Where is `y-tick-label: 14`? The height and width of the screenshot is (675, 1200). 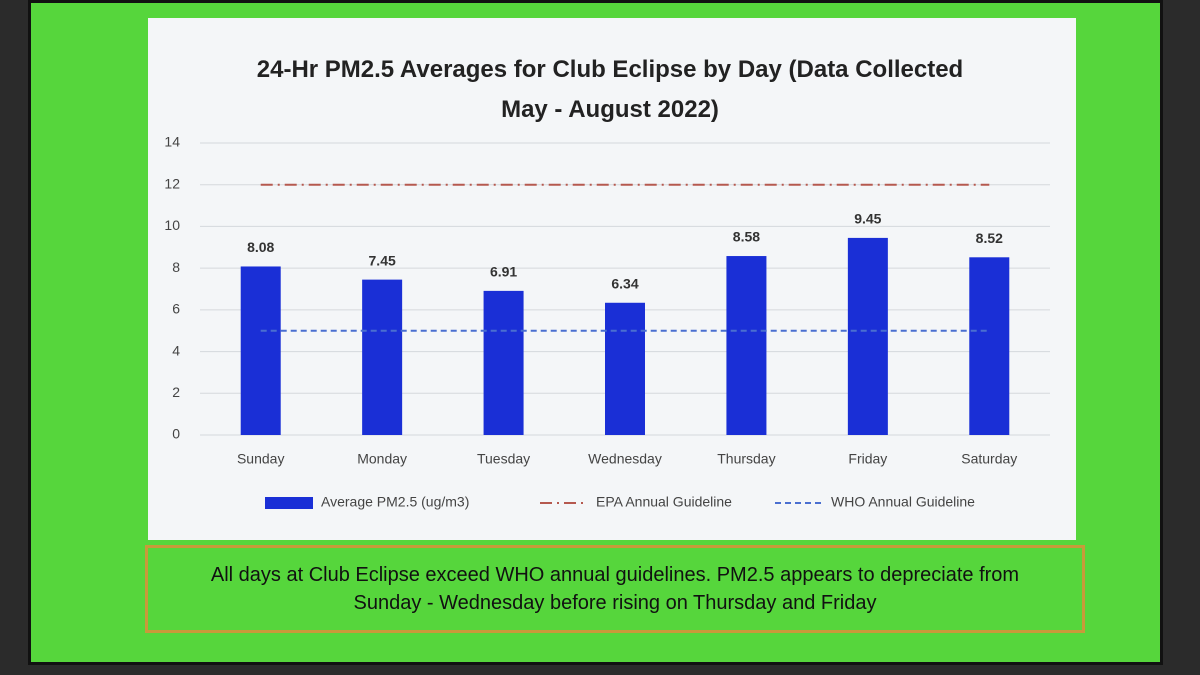 y-tick-label: 14 is located at coordinates (172, 142).